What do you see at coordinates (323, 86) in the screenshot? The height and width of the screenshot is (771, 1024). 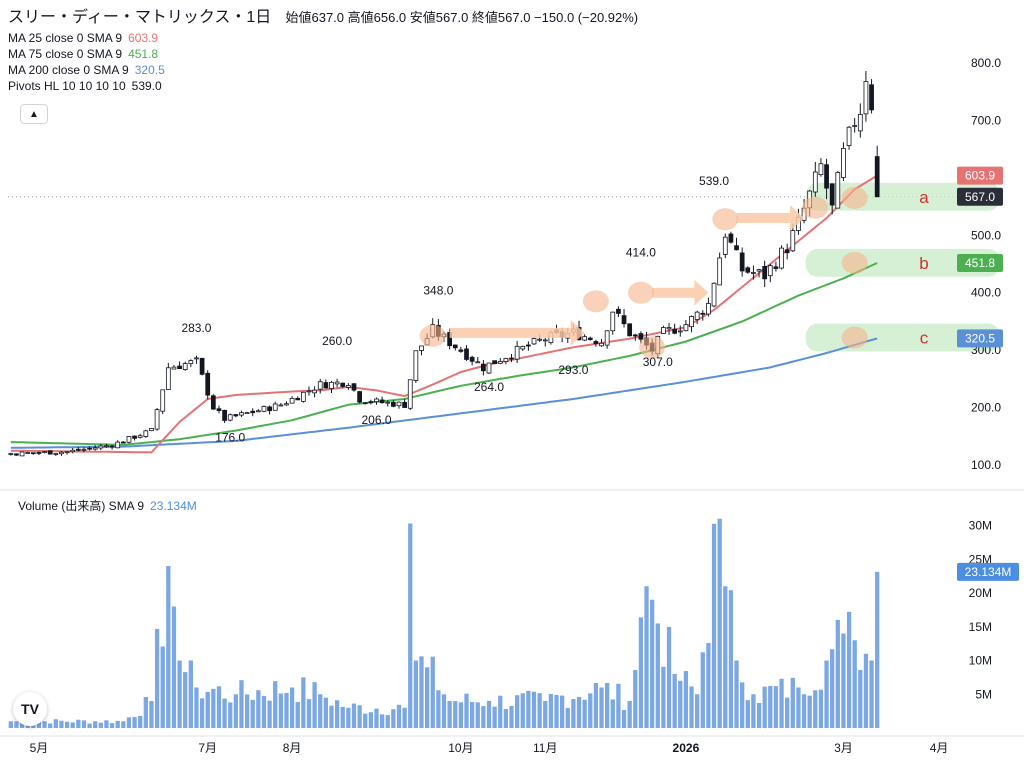 I see `legend-pivots: Pivots HL 10 10 10 10 539.0` at bounding box center [323, 86].